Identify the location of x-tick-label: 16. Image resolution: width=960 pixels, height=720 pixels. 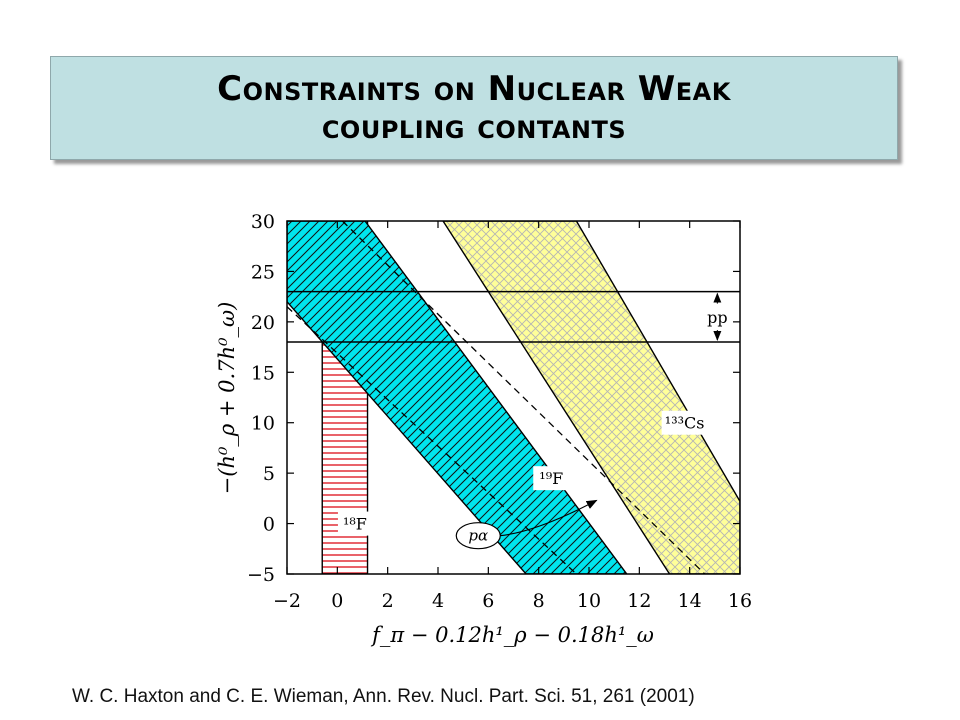
(740, 601).